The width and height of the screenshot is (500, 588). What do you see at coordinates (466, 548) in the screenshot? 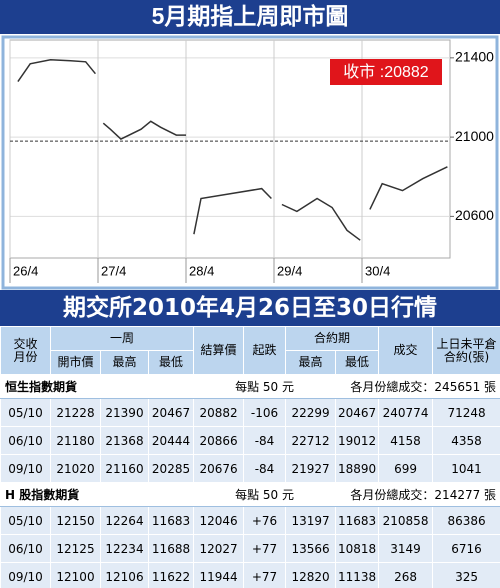
I see `cell: 6716` at bounding box center [466, 548].